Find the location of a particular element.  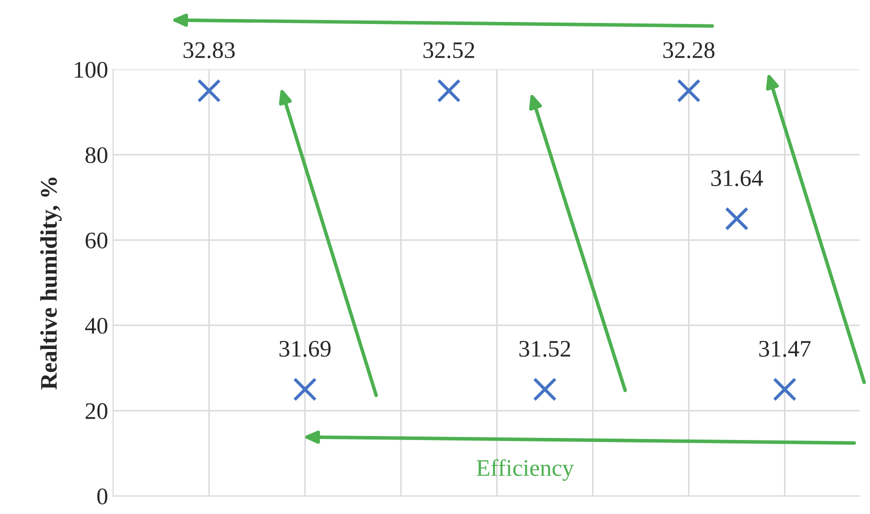

y-tick-label: 80 is located at coordinates (97, 155).